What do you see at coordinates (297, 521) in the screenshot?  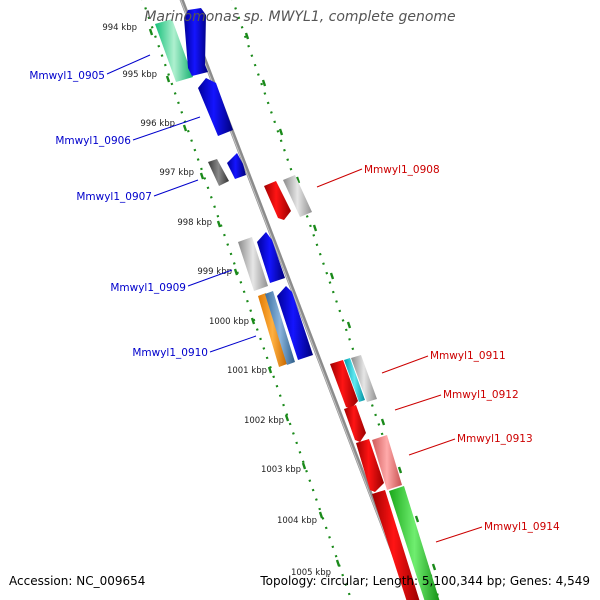 I see `tick-label: 1004 kbp` at bounding box center [297, 521].